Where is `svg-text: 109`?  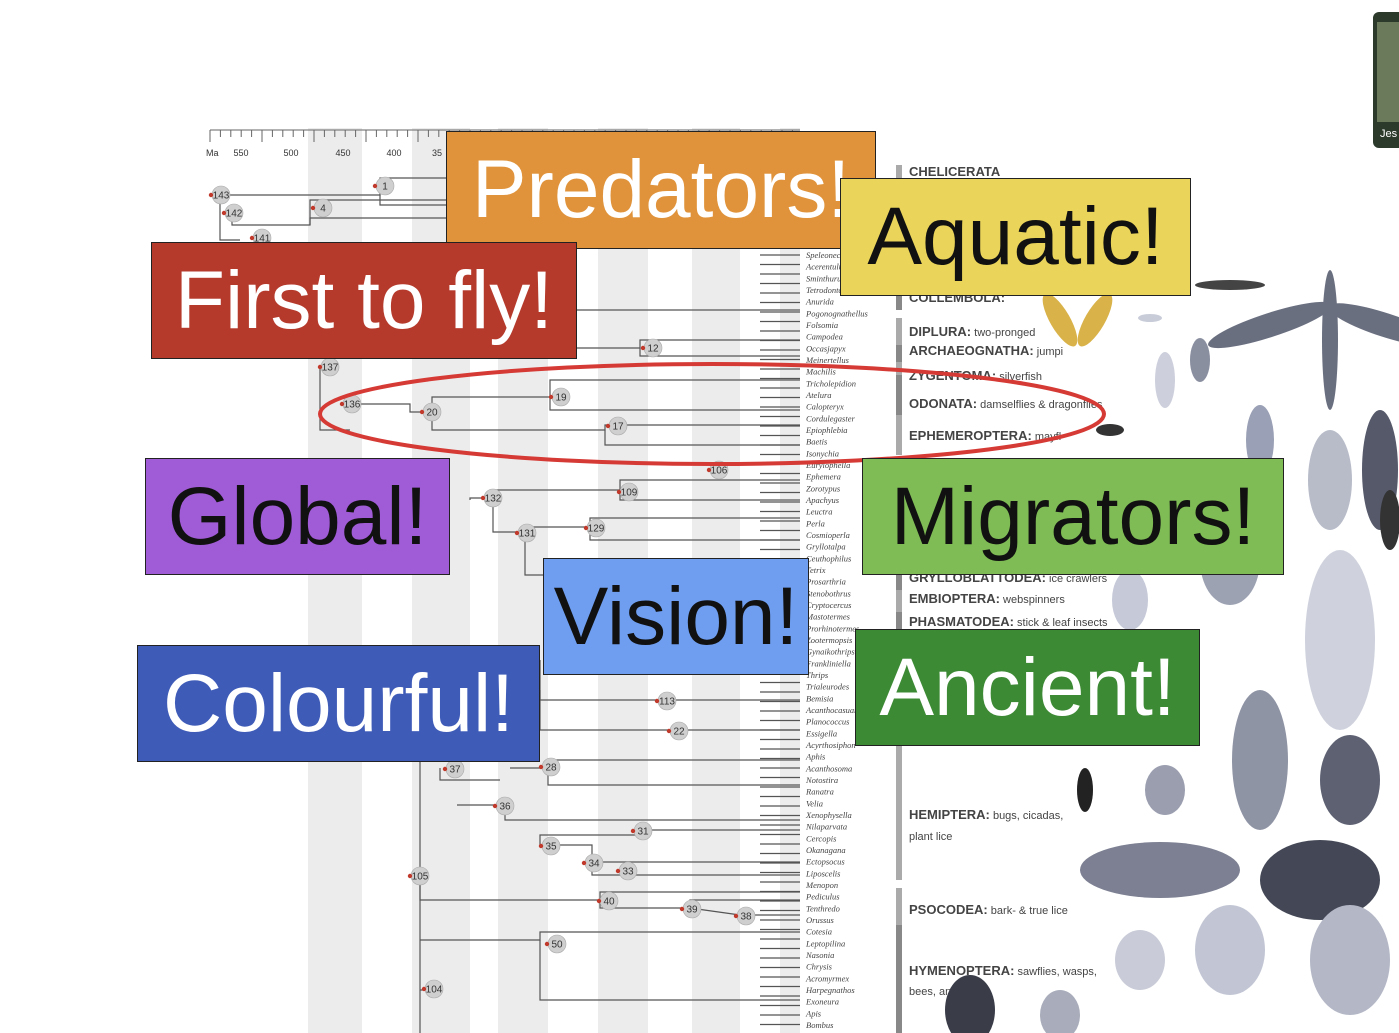
svg-text: 109 is located at coordinates (629, 493).